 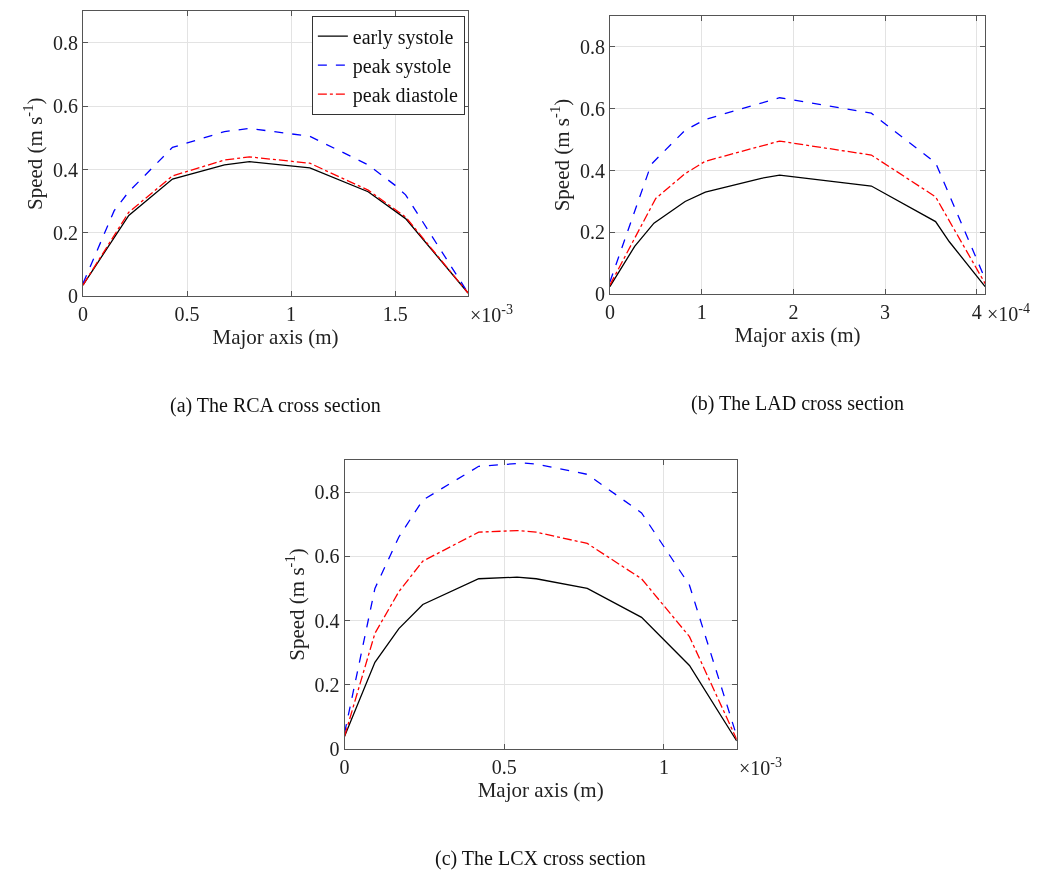 What do you see at coordinates (275, 405) in the screenshot?
I see `text: (a) The RCA cross section` at bounding box center [275, 405].